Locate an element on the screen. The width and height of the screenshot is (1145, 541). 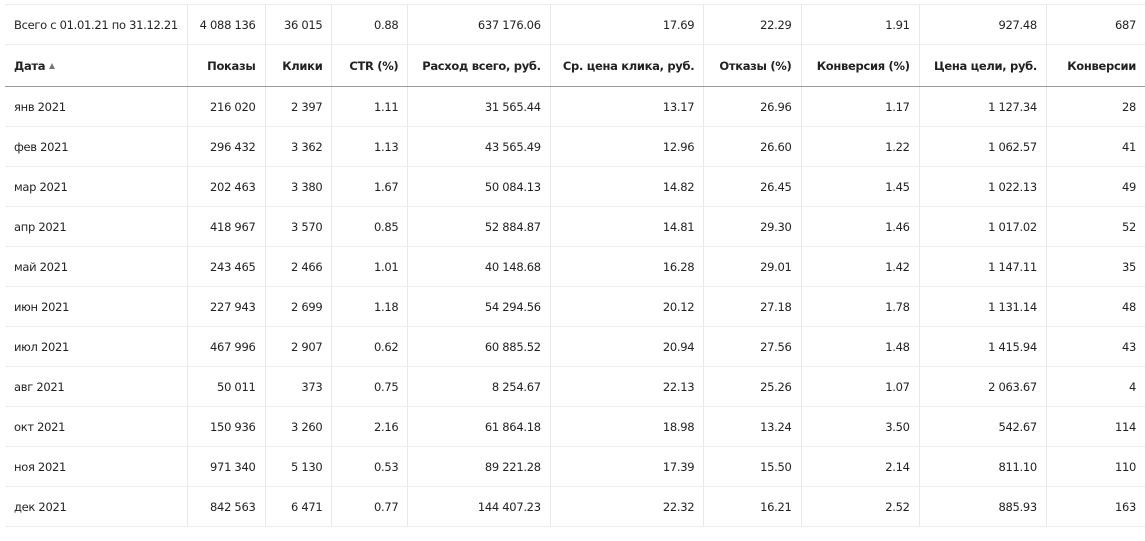
header-cell: Отказы (%) is located at coordinates (752, 65).